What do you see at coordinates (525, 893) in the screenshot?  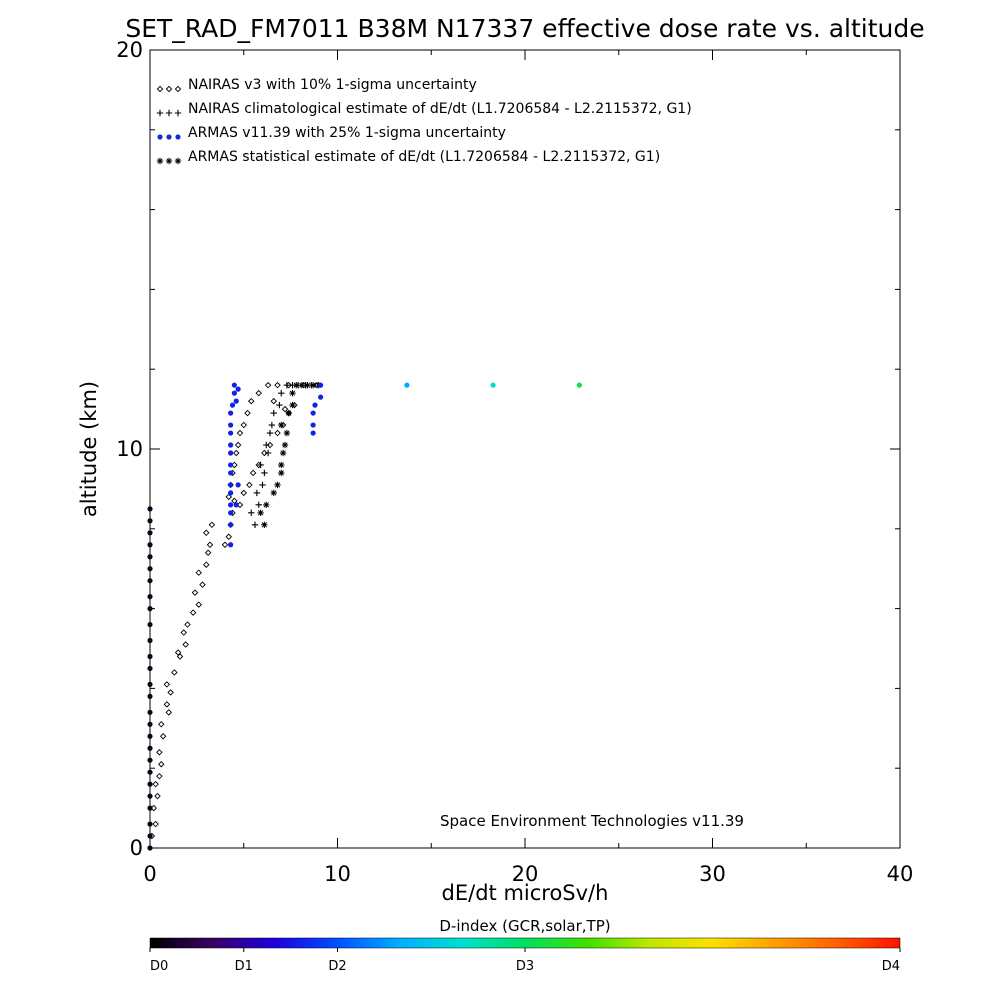 I see `x-axis-label: dE/dt microSv/h` at bounding box center [525, 893].